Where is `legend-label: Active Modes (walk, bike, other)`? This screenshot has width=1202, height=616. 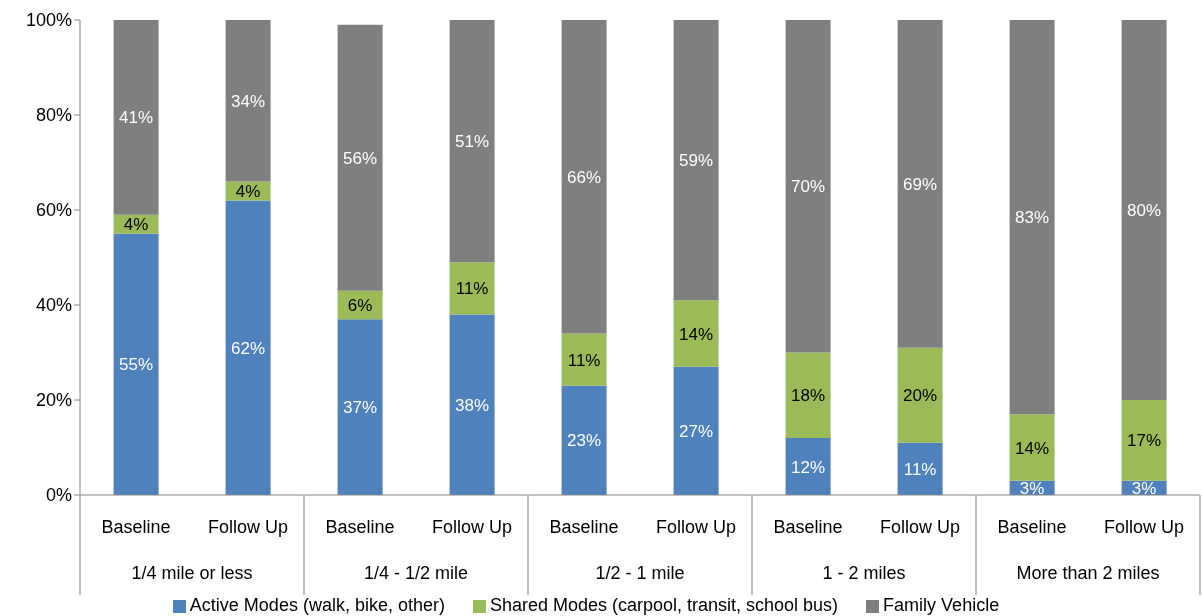 legend-label: Active Modes (walk, bike, other) is located at coordinates (317, 605).